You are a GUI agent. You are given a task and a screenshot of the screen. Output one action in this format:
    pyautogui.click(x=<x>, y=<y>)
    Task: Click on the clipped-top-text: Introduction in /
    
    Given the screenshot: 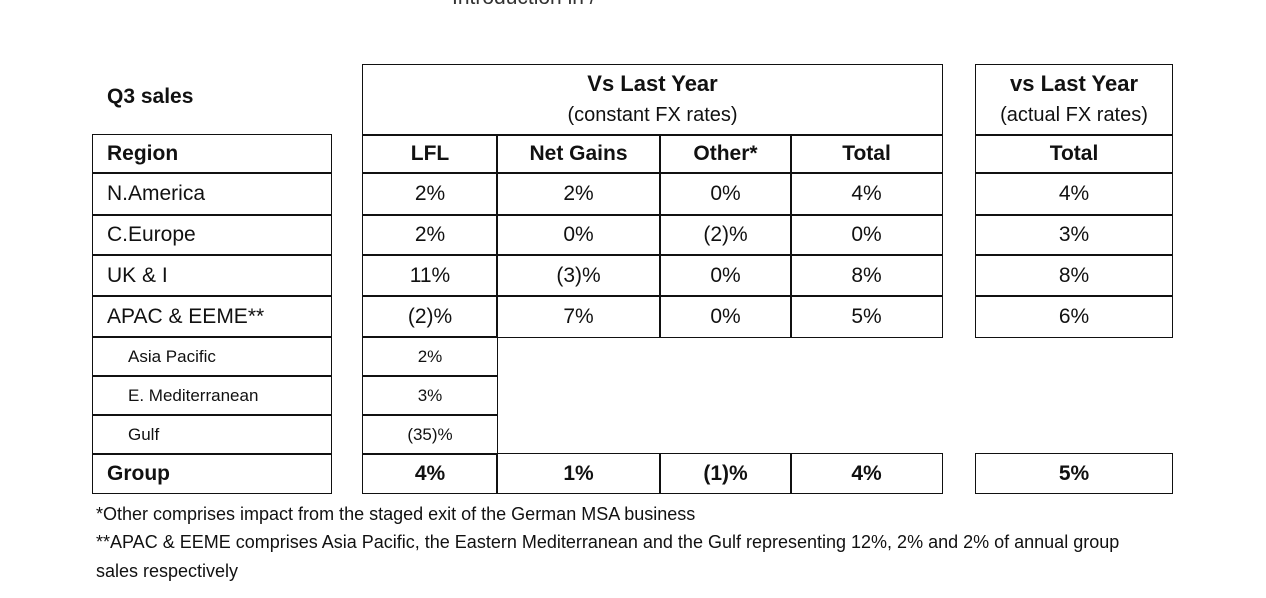 What is the action you would take?
    pyautogui.click(x=524, y=5)
    